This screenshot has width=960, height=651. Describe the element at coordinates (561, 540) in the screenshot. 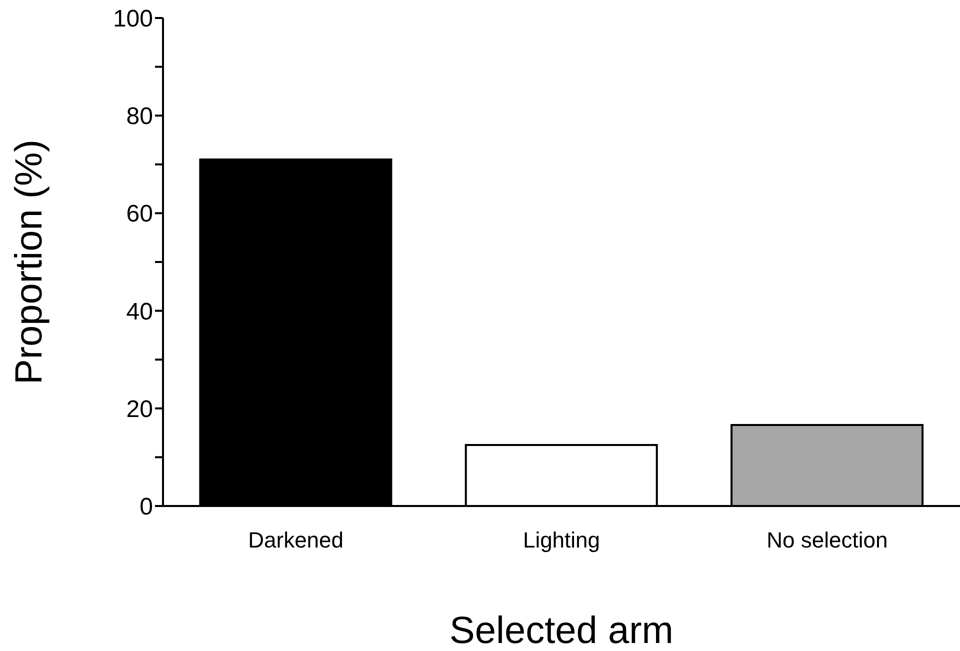

I see `x-tick-label: Lighting` at that location.